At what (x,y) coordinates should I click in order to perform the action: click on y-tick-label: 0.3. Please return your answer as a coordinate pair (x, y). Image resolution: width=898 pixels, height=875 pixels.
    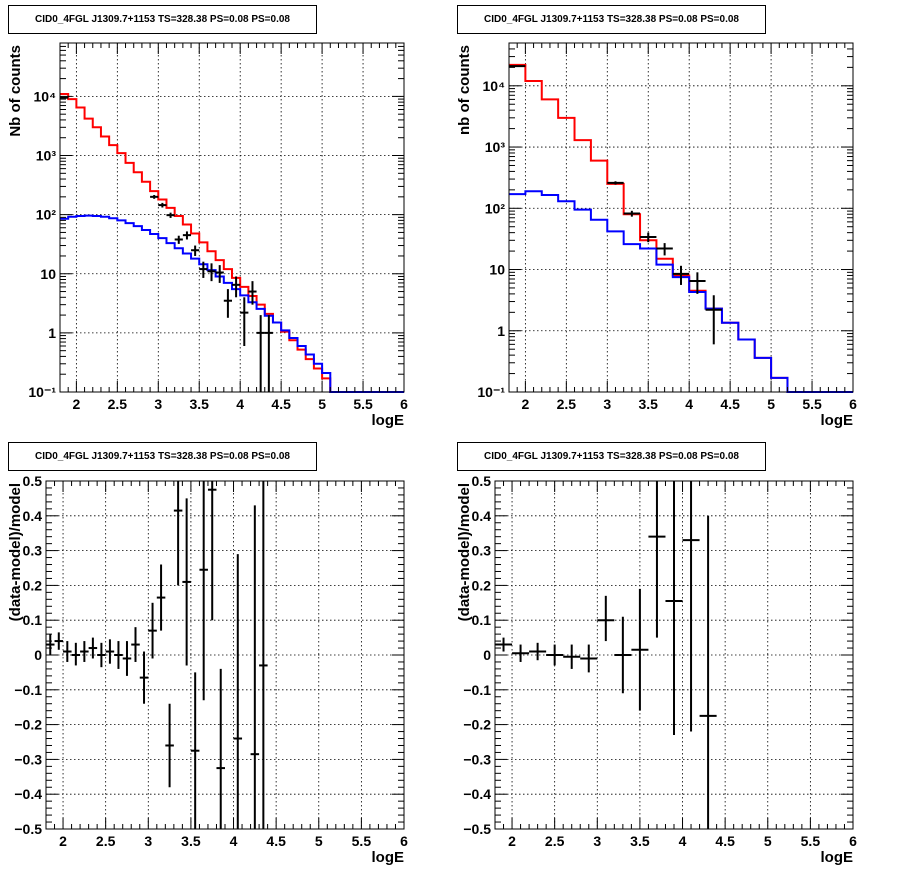
    Looking at the image, I should click on (482, 551).